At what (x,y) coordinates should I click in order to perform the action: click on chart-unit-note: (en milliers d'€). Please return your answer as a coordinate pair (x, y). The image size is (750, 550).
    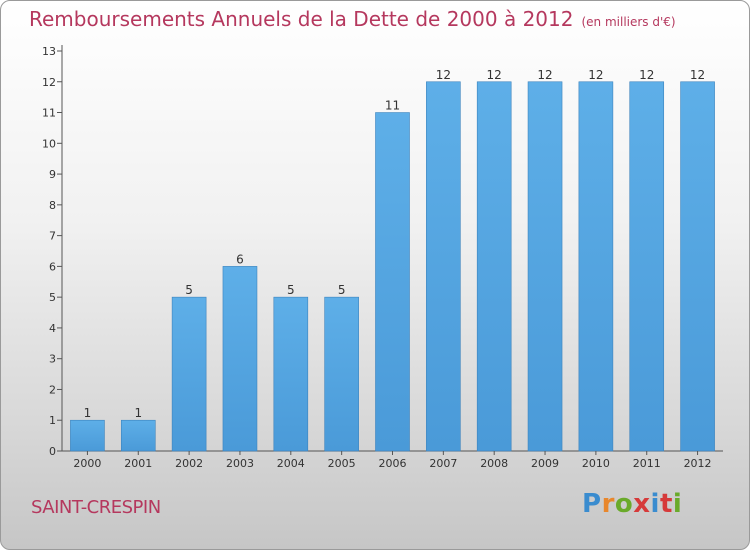
    Looking at the image, I should click on (628, 22).